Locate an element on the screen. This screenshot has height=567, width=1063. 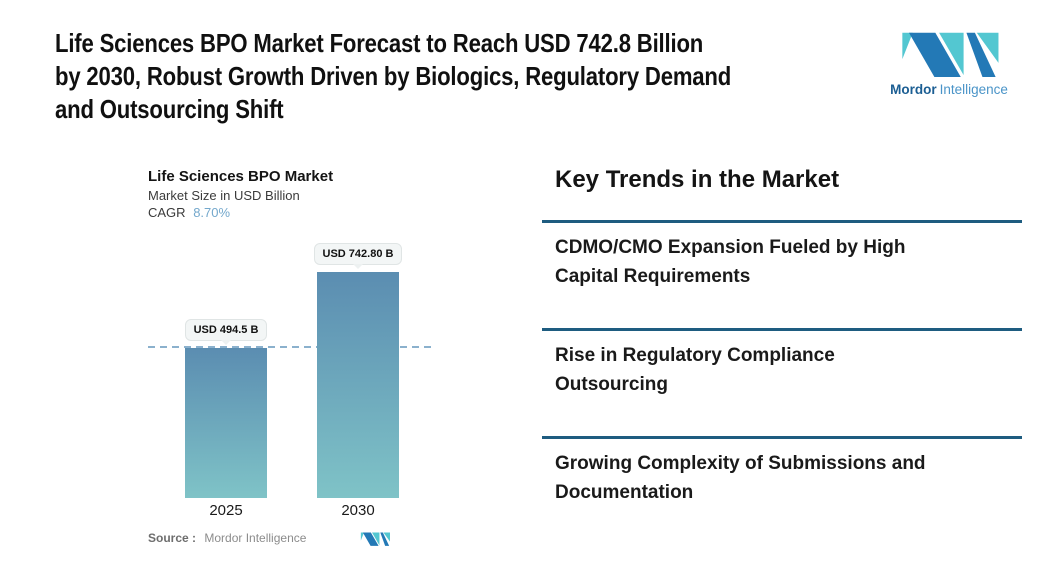
source-text: Source : Mordor Intelligence is located at coordinates (227, 538).